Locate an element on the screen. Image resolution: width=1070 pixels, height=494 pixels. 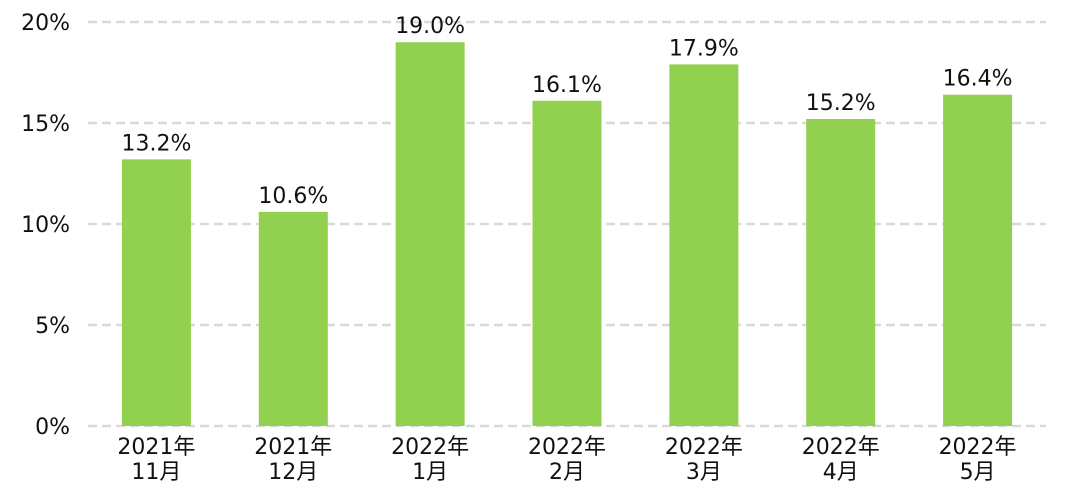
x-tick-label-month: 12月 is located at coordinates (293, 472).